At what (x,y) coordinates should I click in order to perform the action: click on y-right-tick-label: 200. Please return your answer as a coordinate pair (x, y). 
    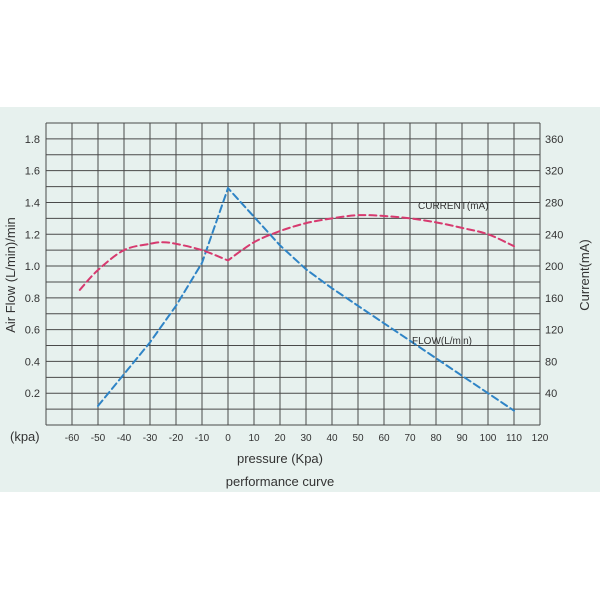
    Looking at the image, I should click on (554, 267).